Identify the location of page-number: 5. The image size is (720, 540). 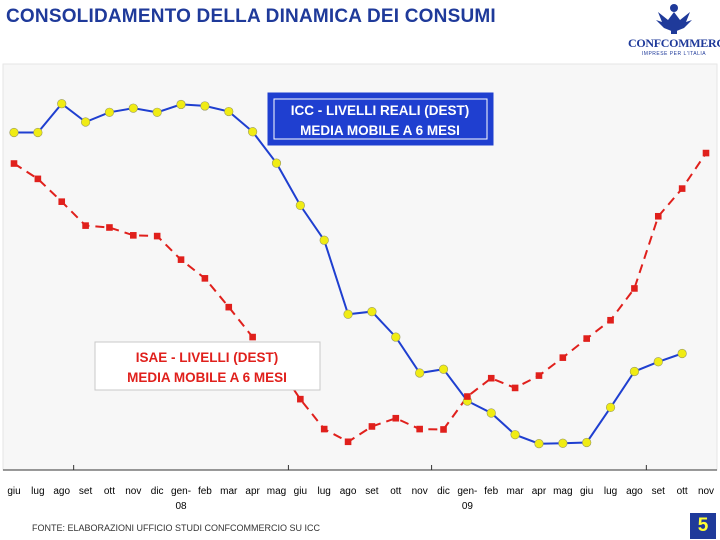
(703, 526).